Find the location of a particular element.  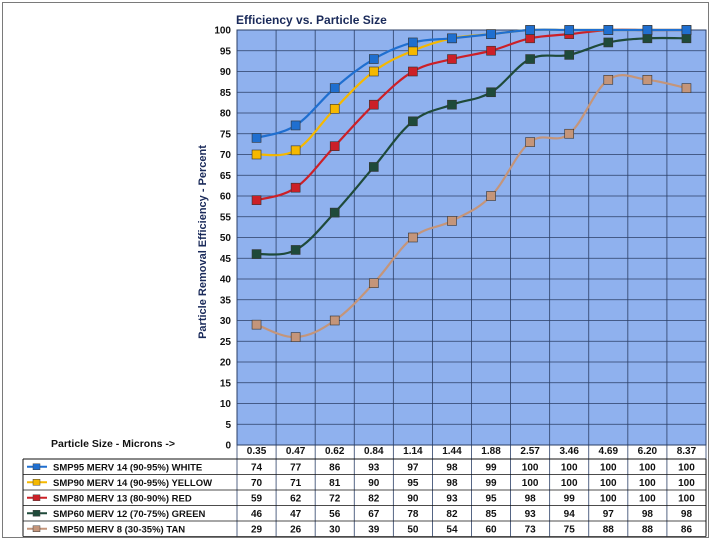

table-cell: 50 is located at coordinates (413, 529).